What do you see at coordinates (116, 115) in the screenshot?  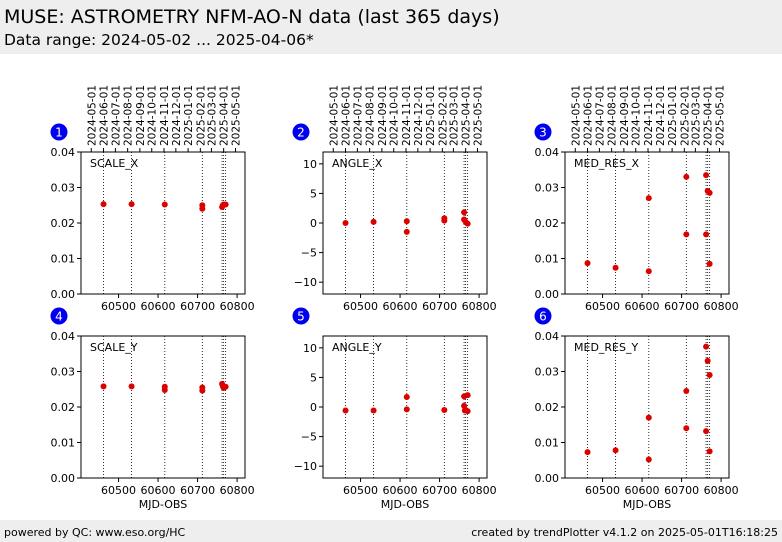 I see `top-date-label: 2024-07-01` at bounding box center [116, 115].